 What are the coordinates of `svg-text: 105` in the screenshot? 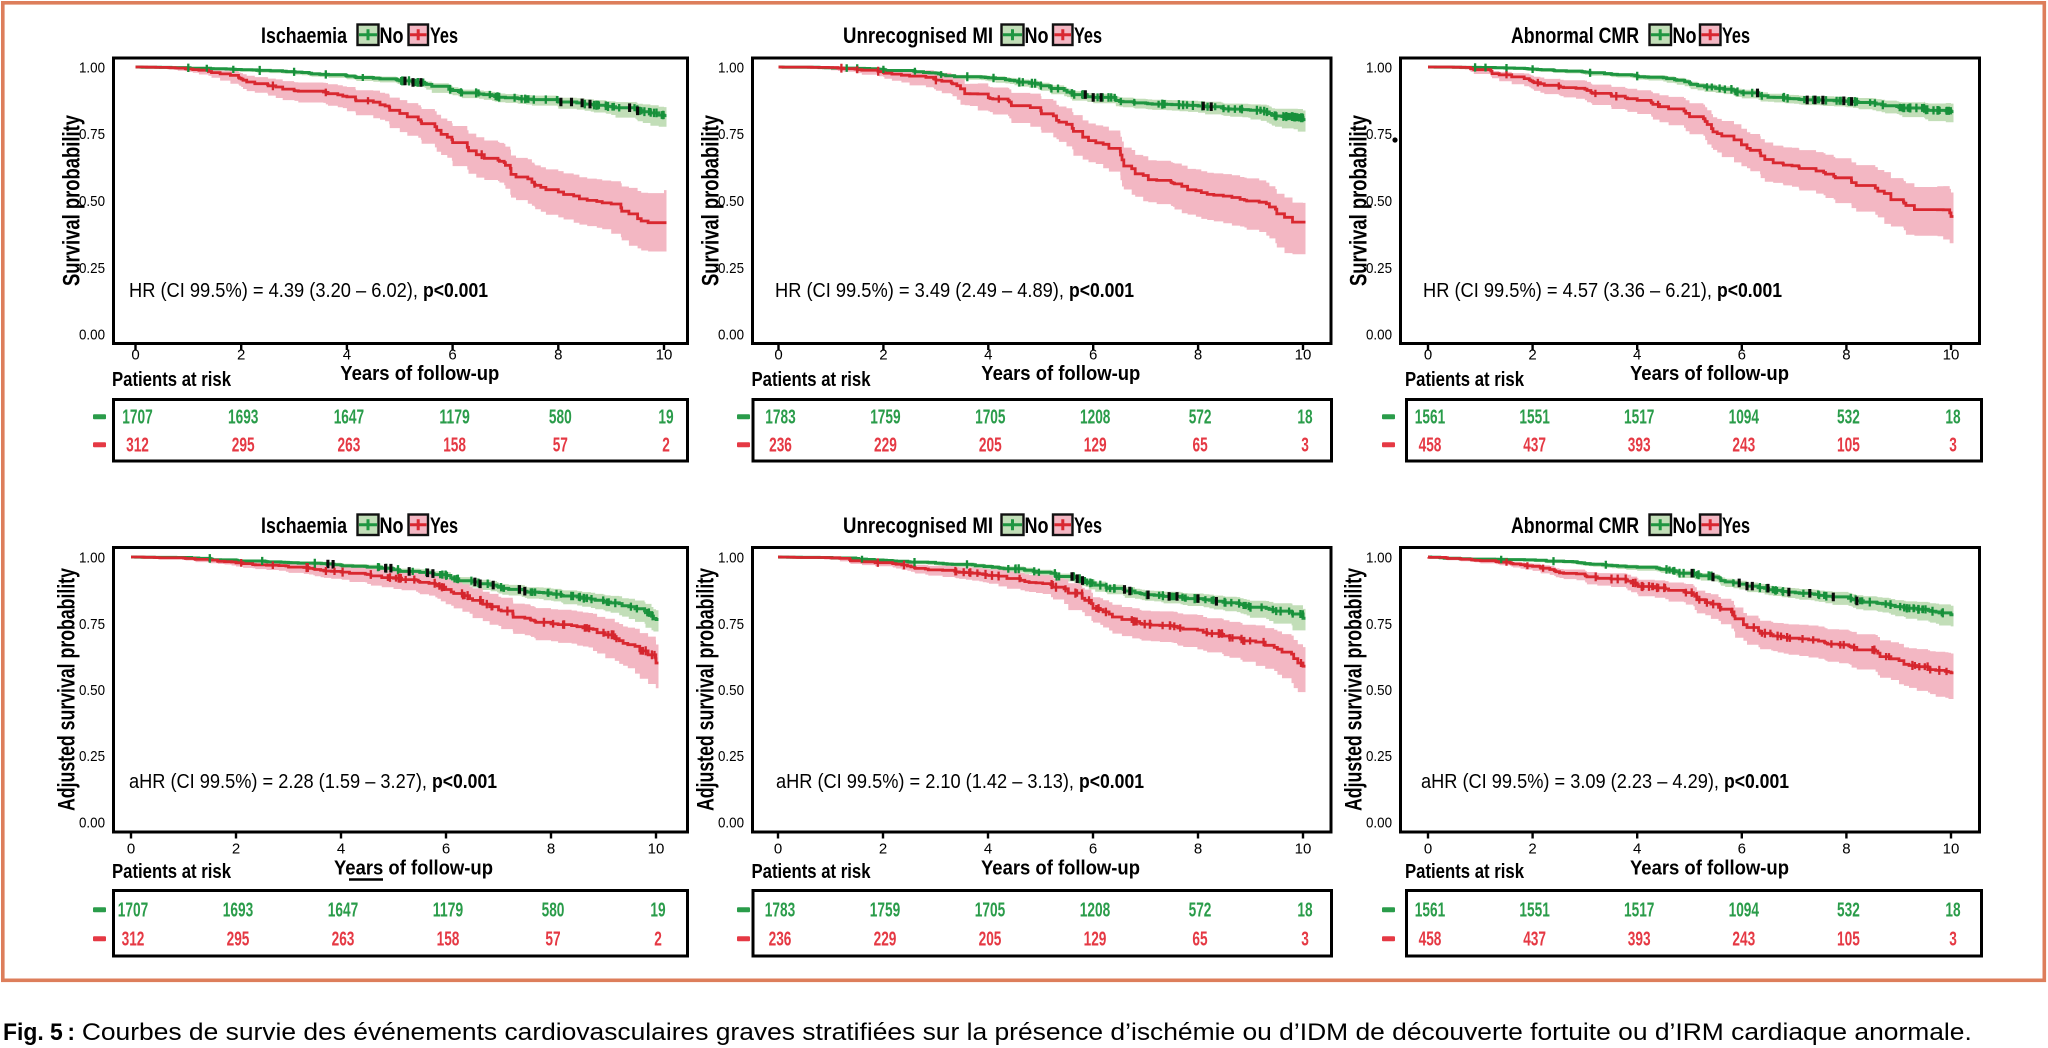 It's located at (1848, 446).